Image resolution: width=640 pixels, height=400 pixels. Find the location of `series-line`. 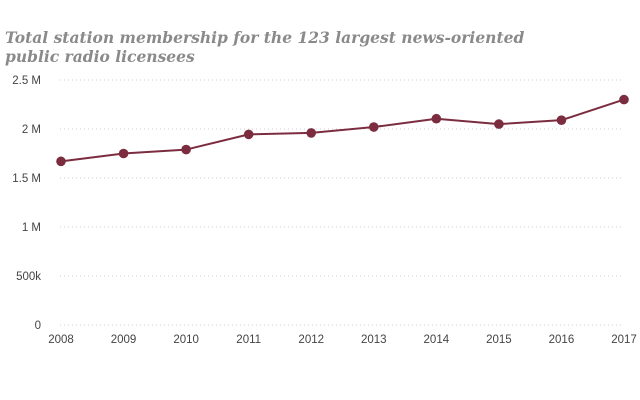

series-line is located at coordinates (342, 130).